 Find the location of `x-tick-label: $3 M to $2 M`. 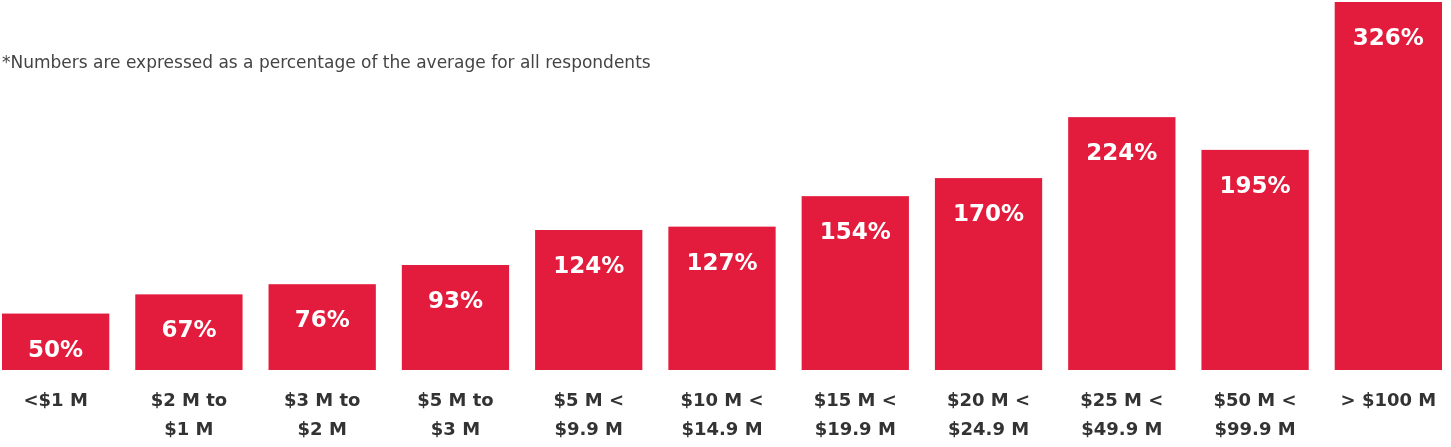

x-tick-label: $3 M to $2 M is located at coordinates (322, 414).